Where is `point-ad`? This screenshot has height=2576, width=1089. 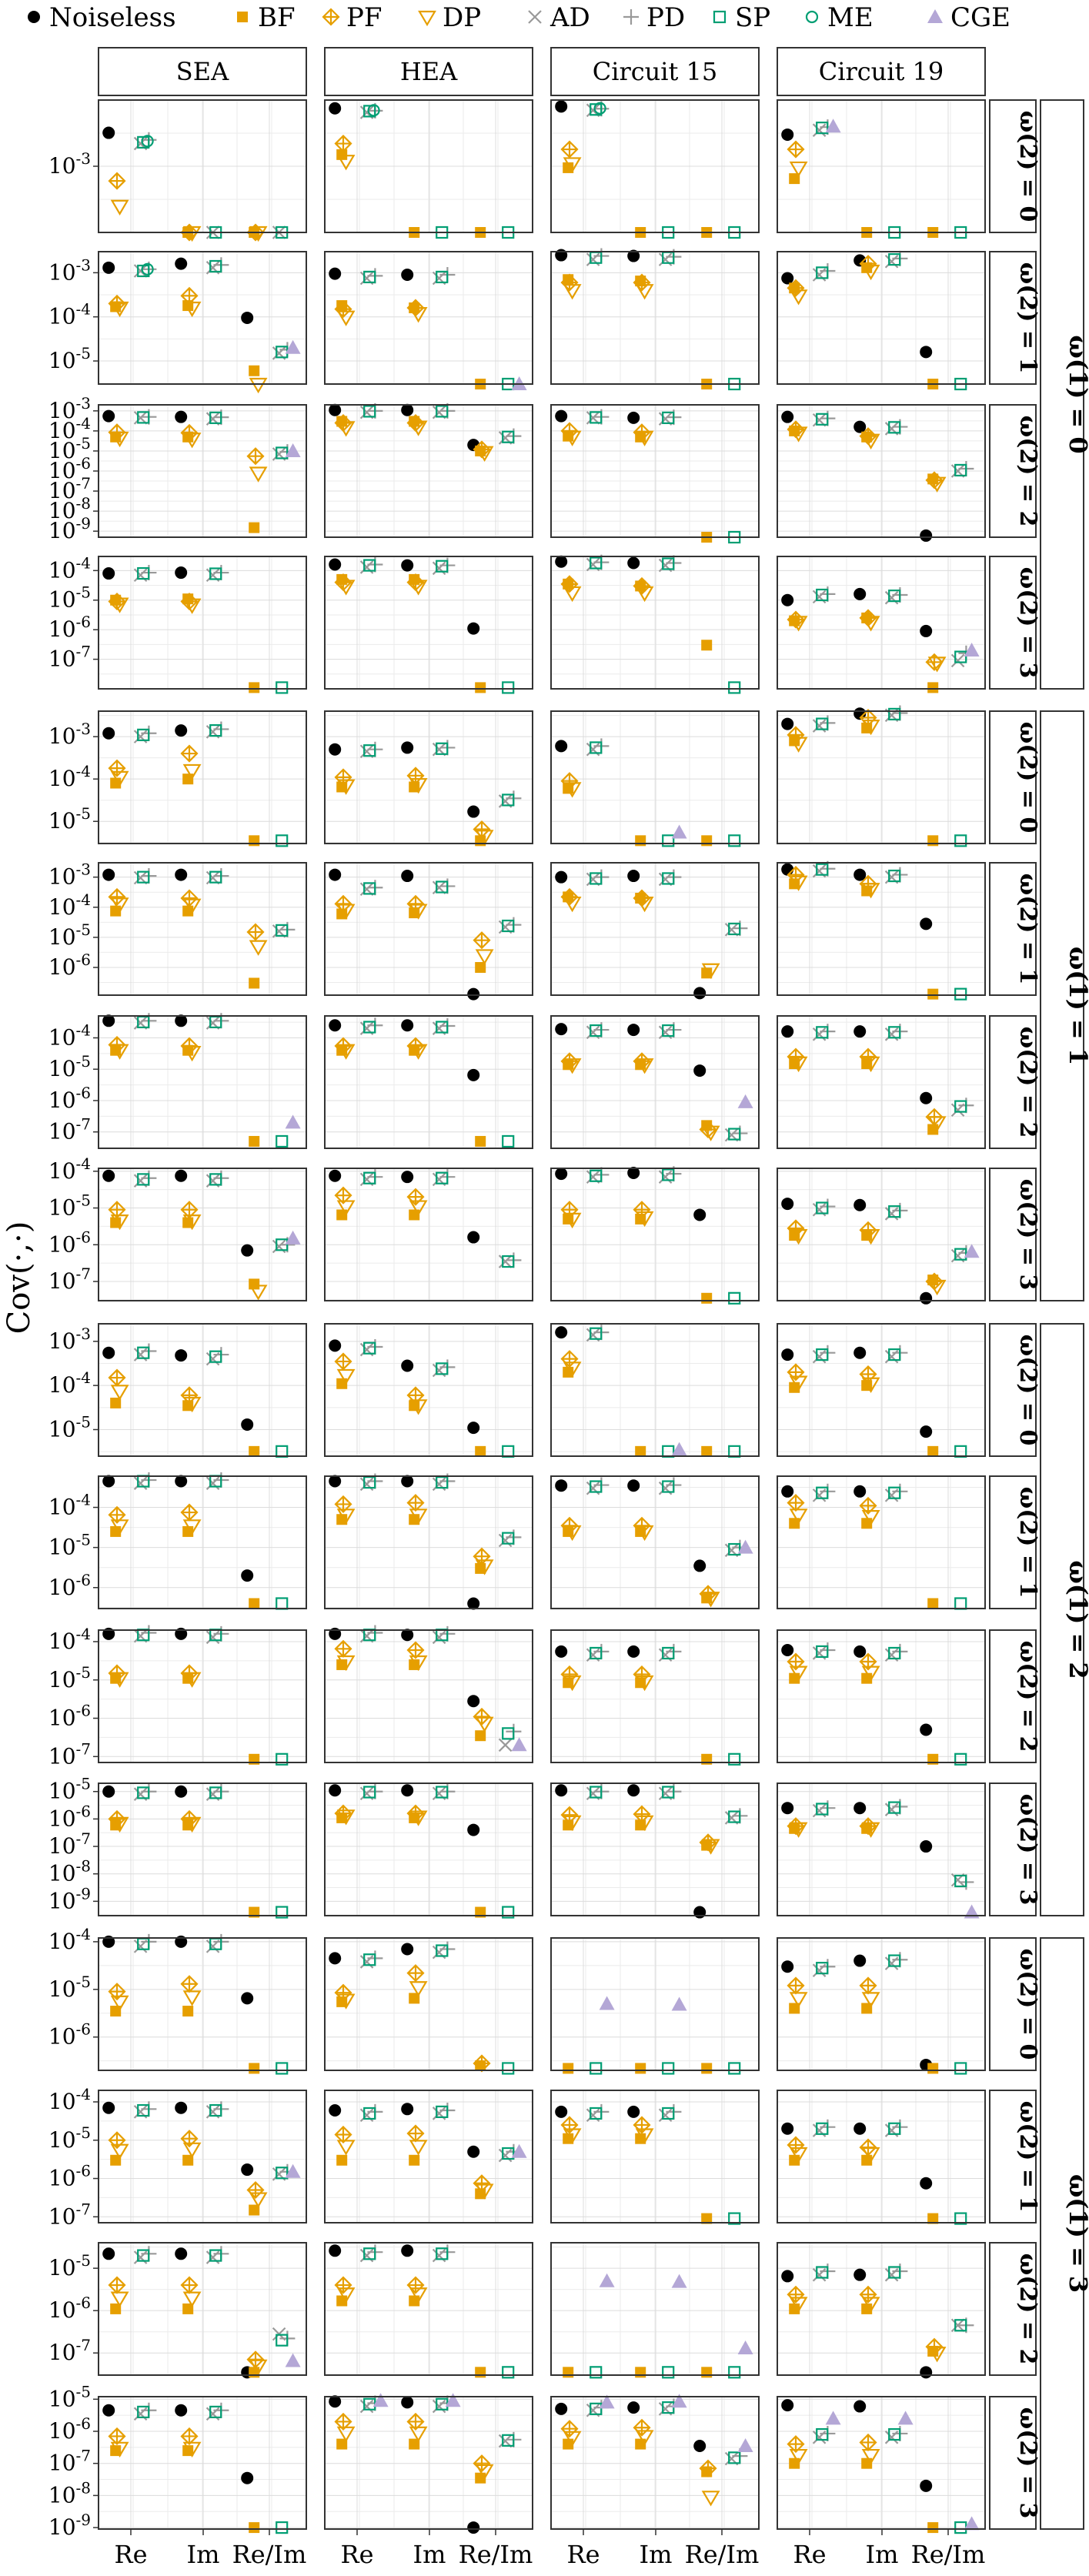
point-ad is located at coordinates (366, 2406).